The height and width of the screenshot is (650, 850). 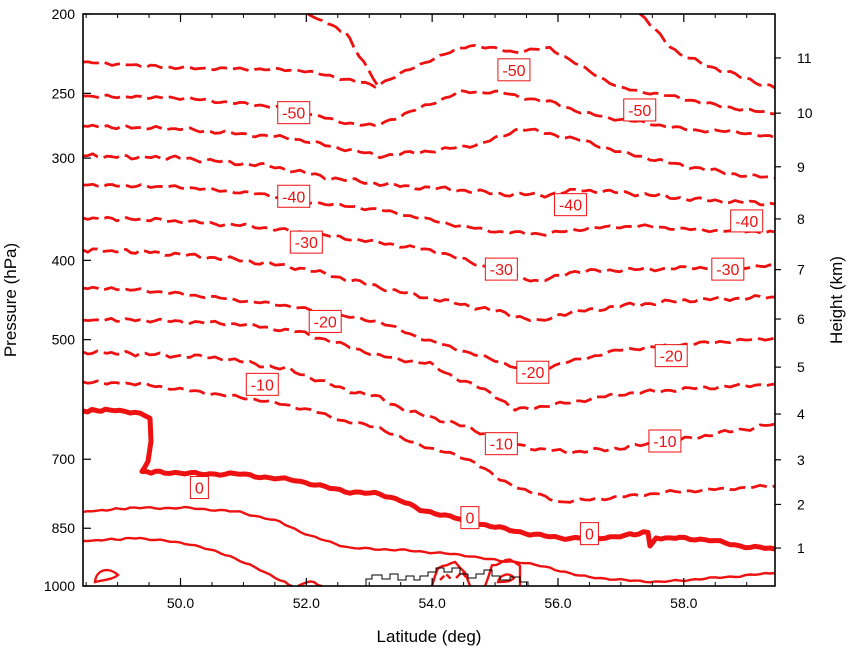 I want to click on right-axis-ticks: 1 2 3 4 5 6 7 8 9 10 11, so click(x=794, y=303).